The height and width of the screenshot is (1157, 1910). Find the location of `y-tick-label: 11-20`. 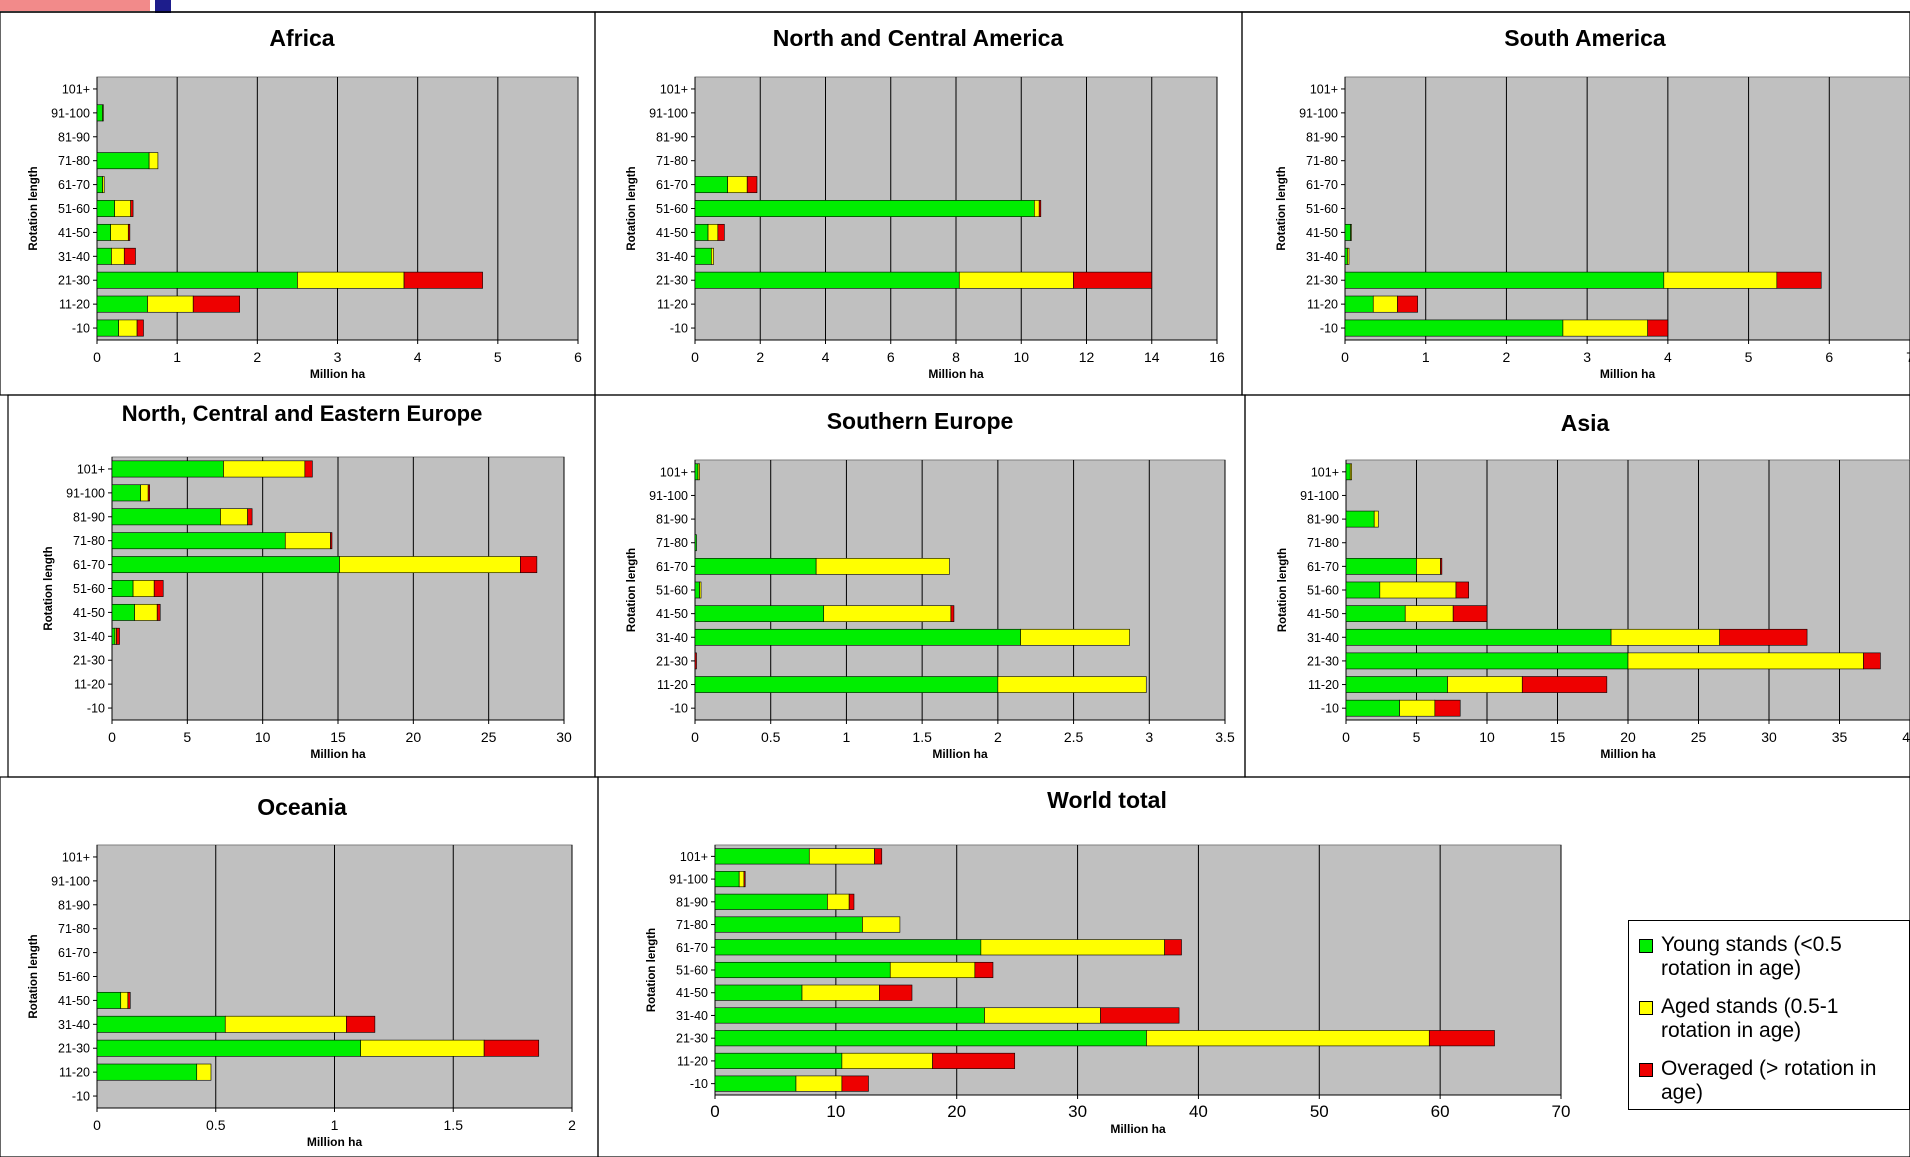

y-tick-label: 11-20 is located at coordinates (89, 685).